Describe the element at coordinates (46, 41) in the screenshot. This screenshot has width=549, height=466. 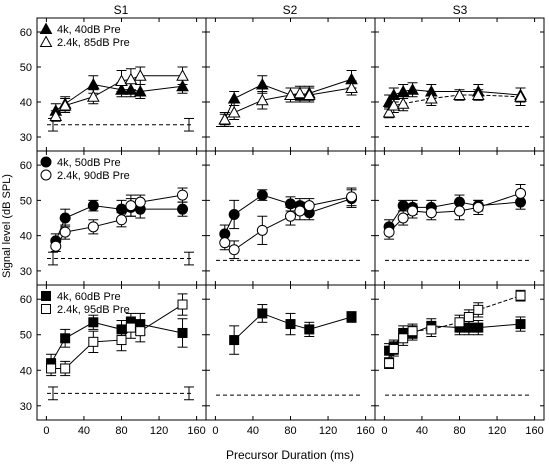
I see `legend-marker-open-triangle` at that location.